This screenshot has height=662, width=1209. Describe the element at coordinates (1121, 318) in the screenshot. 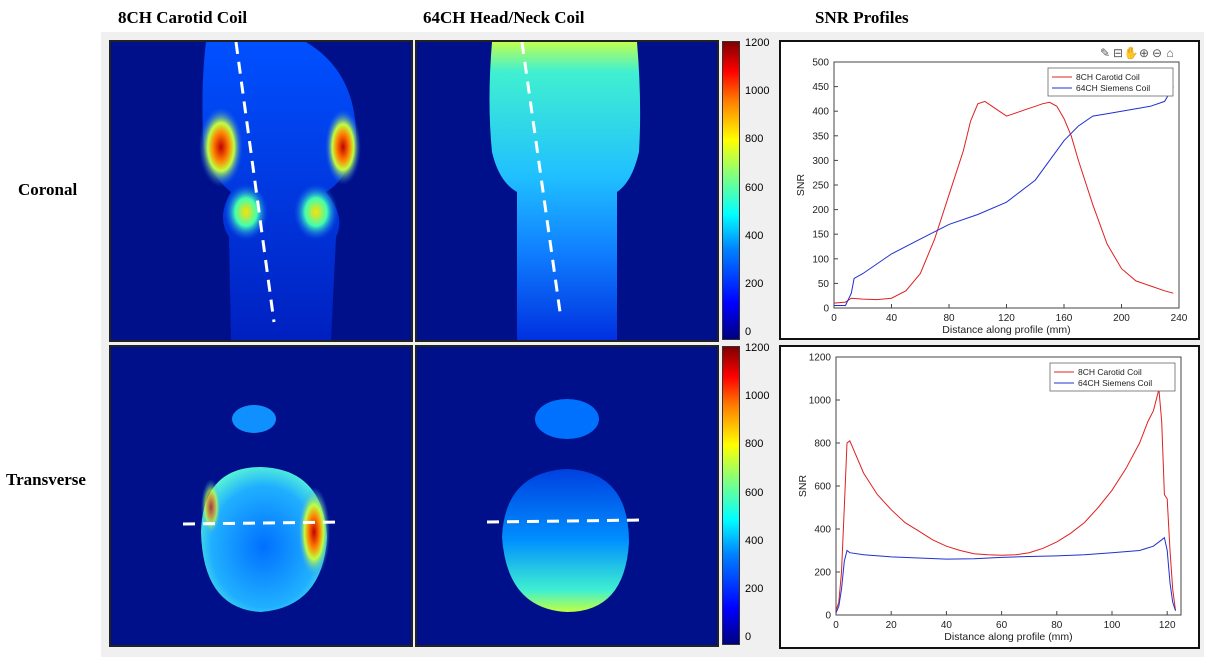

I see `x-tick-label: 200` at that location.